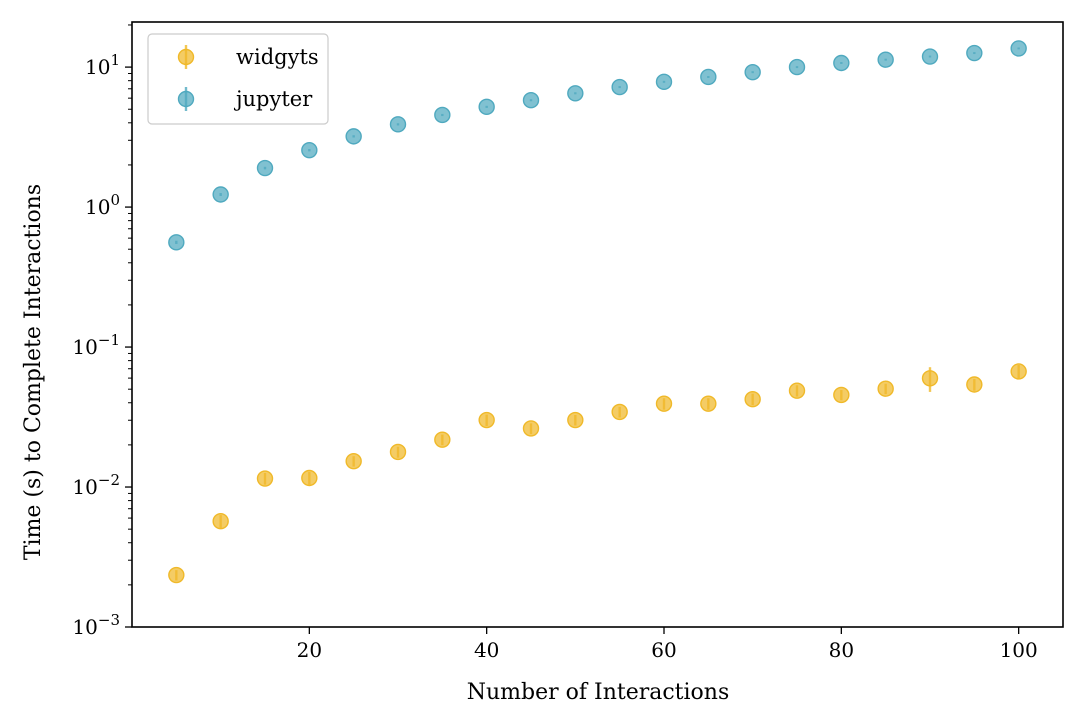  Describe the element at coordinates (109, 620) in the screenshot. I see `y-tick-label-exponent: −3` at that location.